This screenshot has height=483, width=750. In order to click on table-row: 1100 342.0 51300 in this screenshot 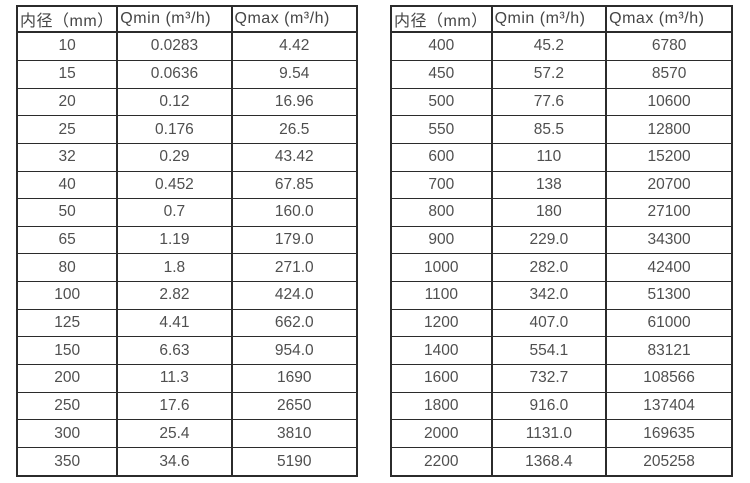, I will do `click(561, 295)`.